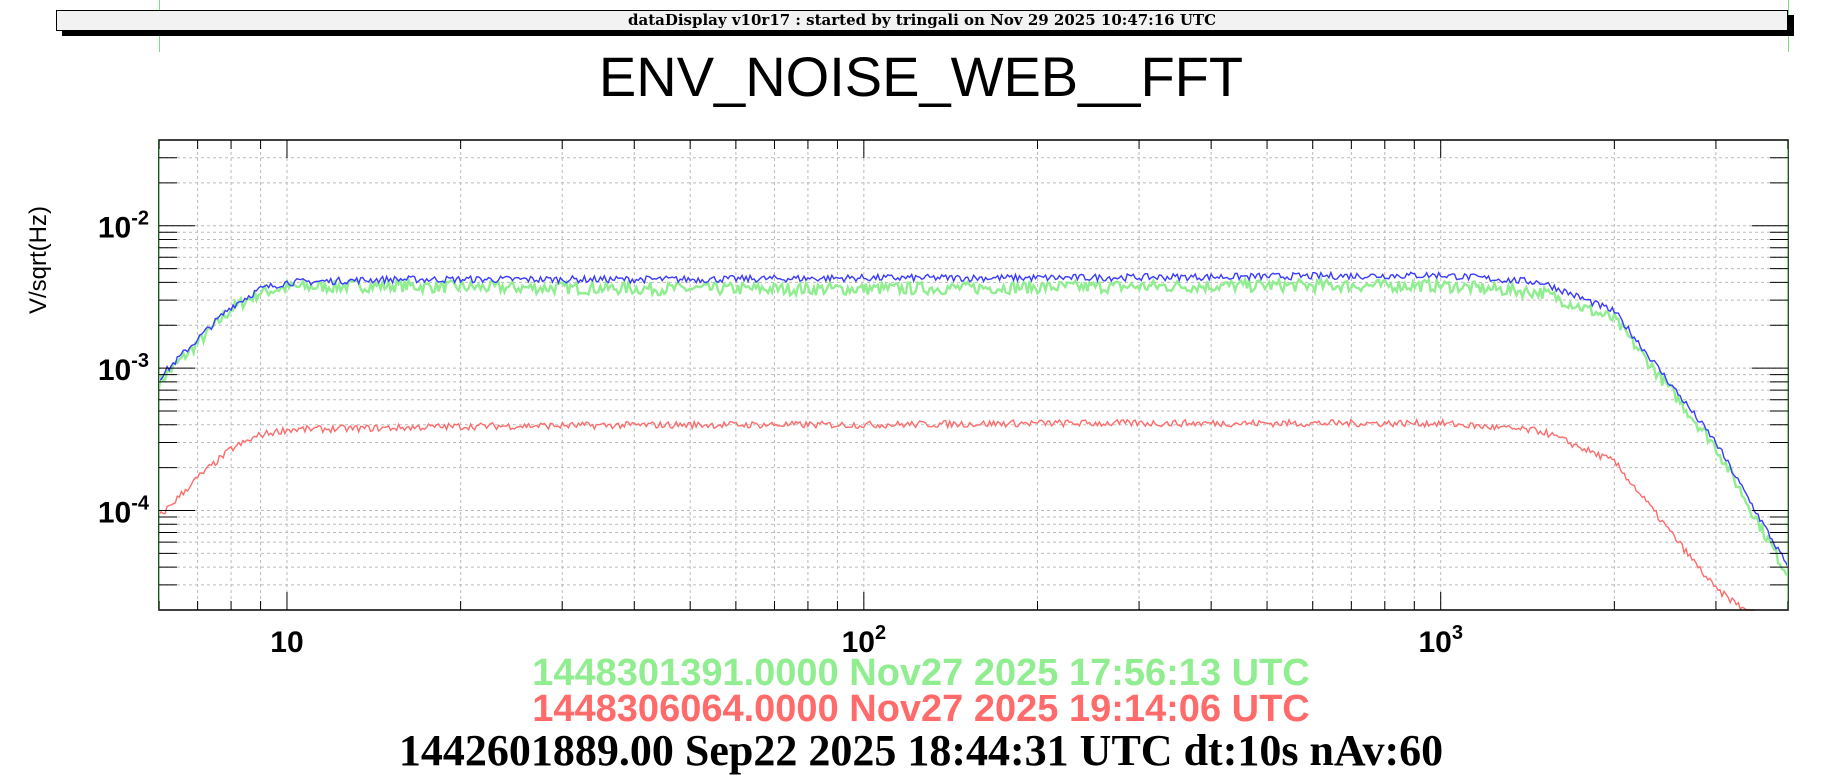 The height and width of the screenshot is (781, 1842). Describe the element at coordinates (123, 226) in the screenshot. I see `y-tick-label: 10⁻²` at that location.